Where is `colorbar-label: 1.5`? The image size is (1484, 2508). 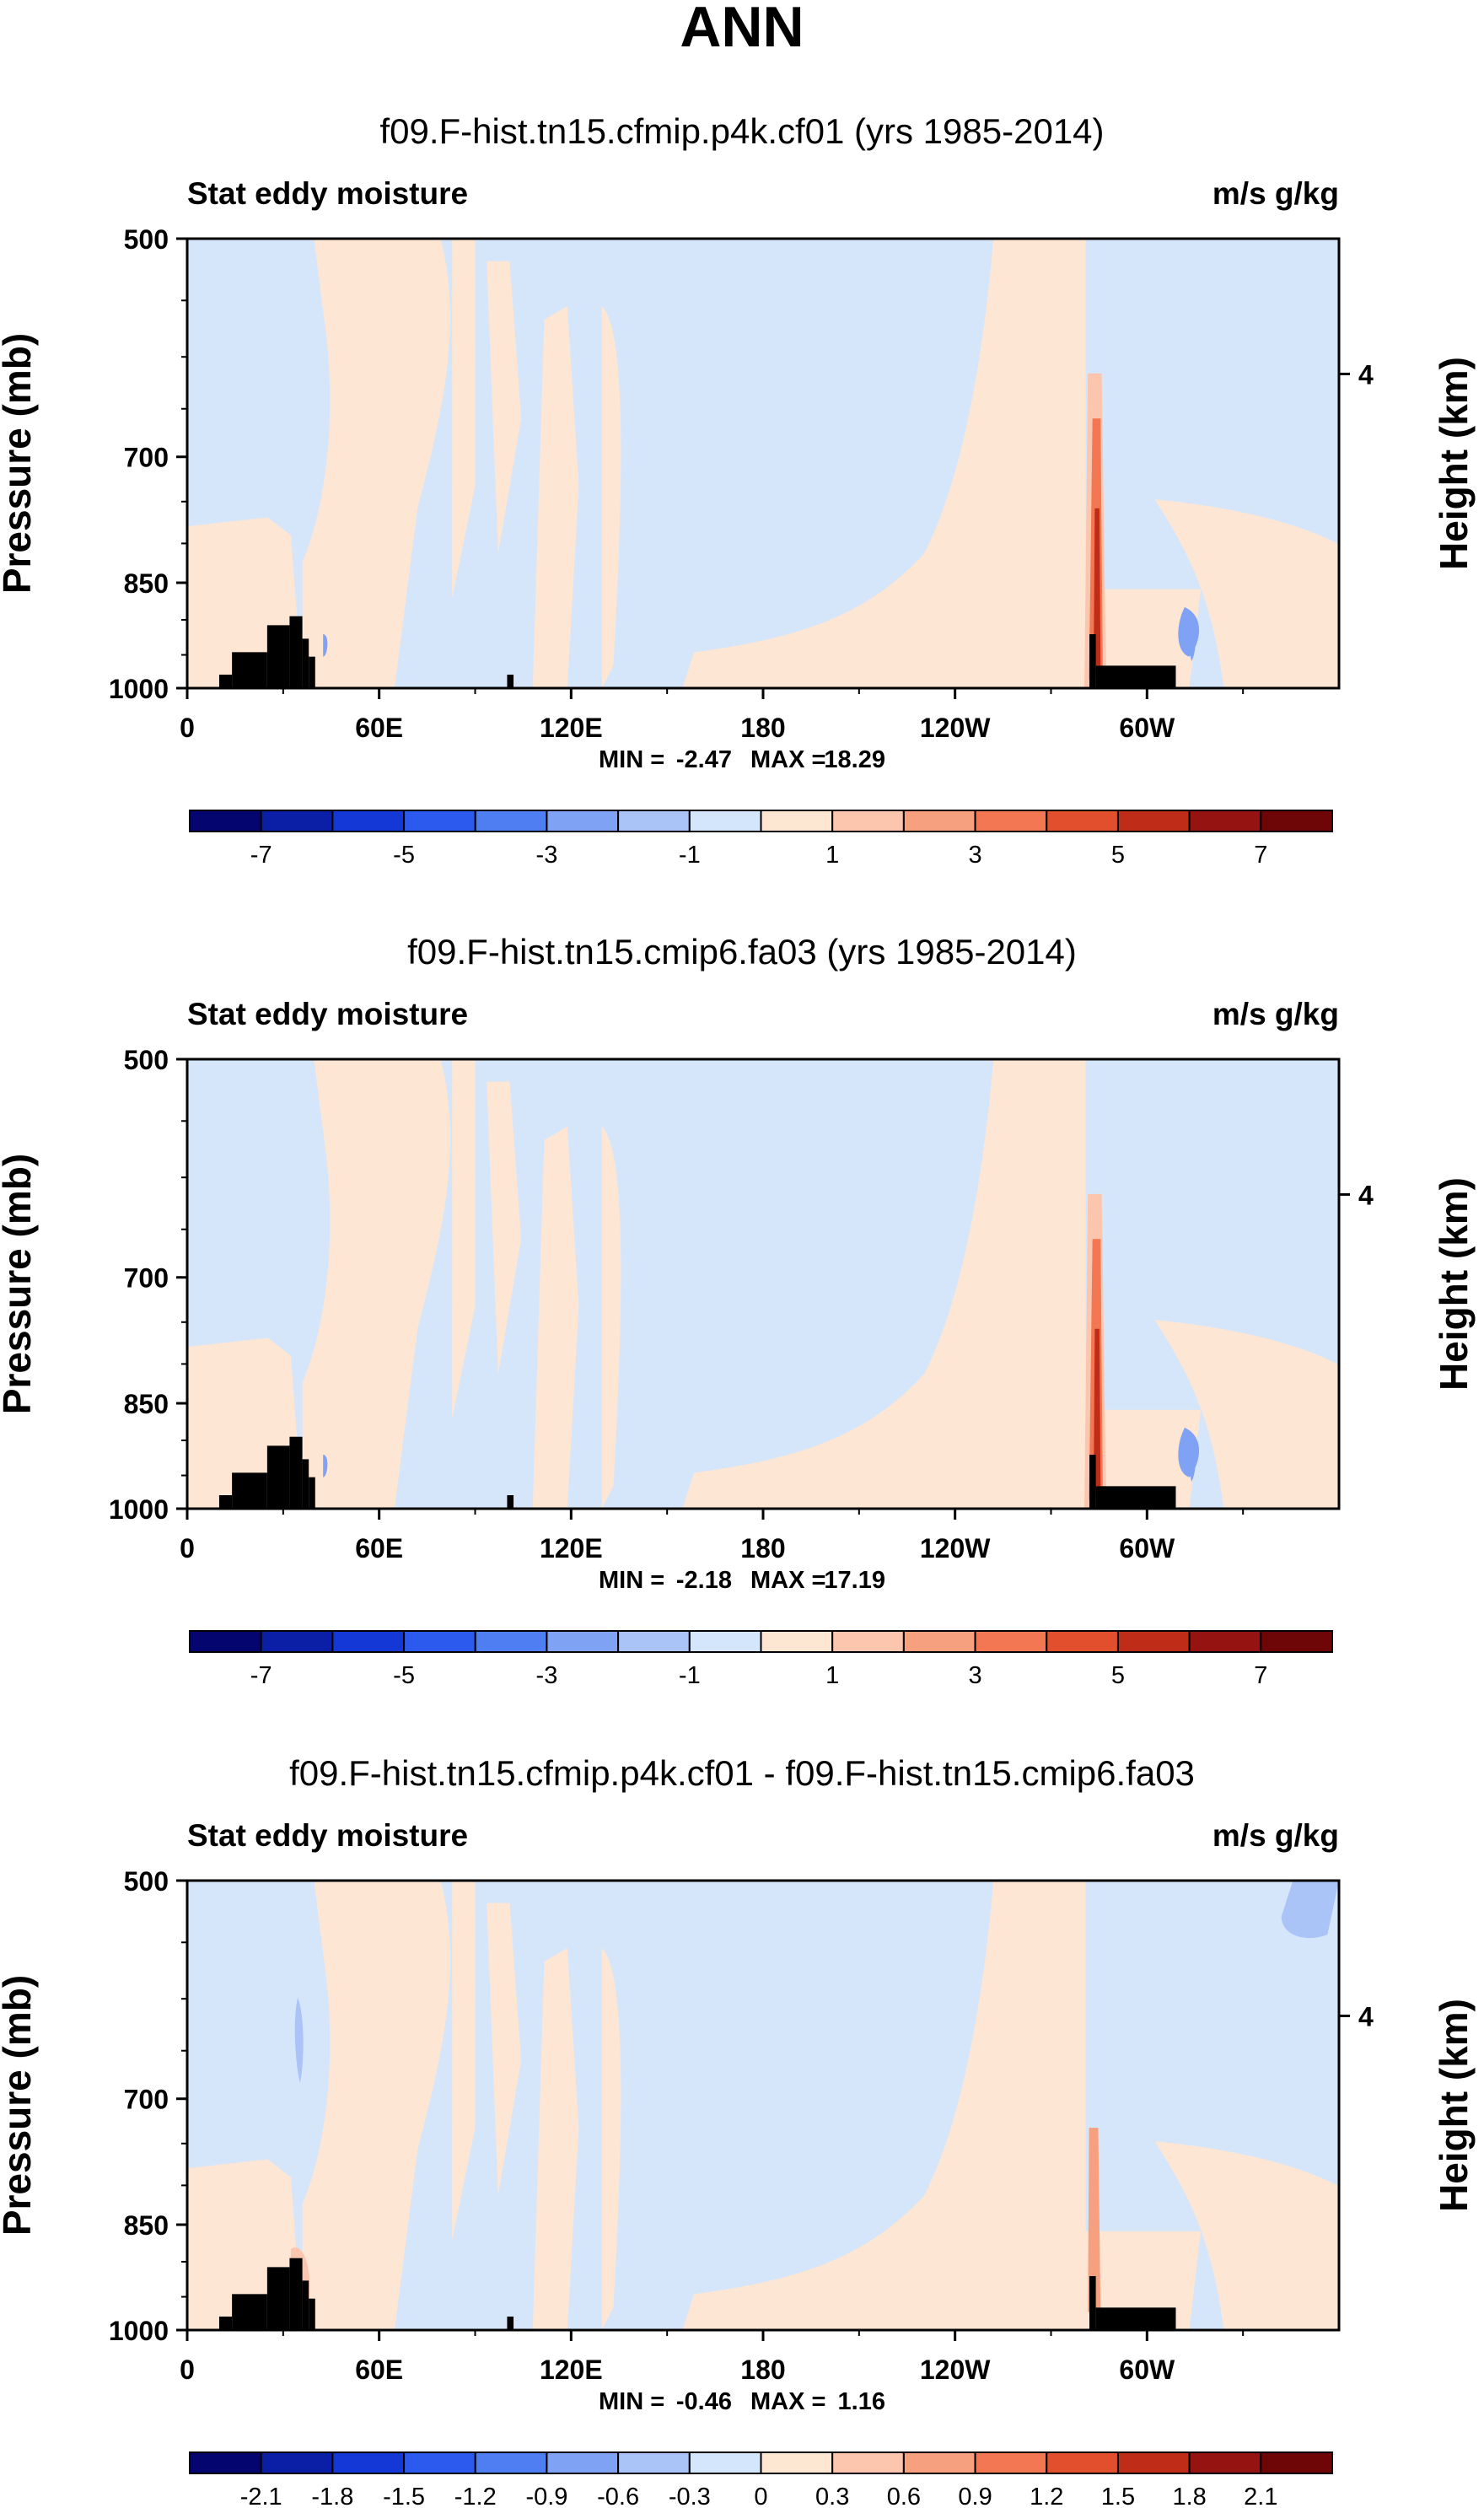 colorbar-label: 1.5 is located at coordinates (1118, 2496).